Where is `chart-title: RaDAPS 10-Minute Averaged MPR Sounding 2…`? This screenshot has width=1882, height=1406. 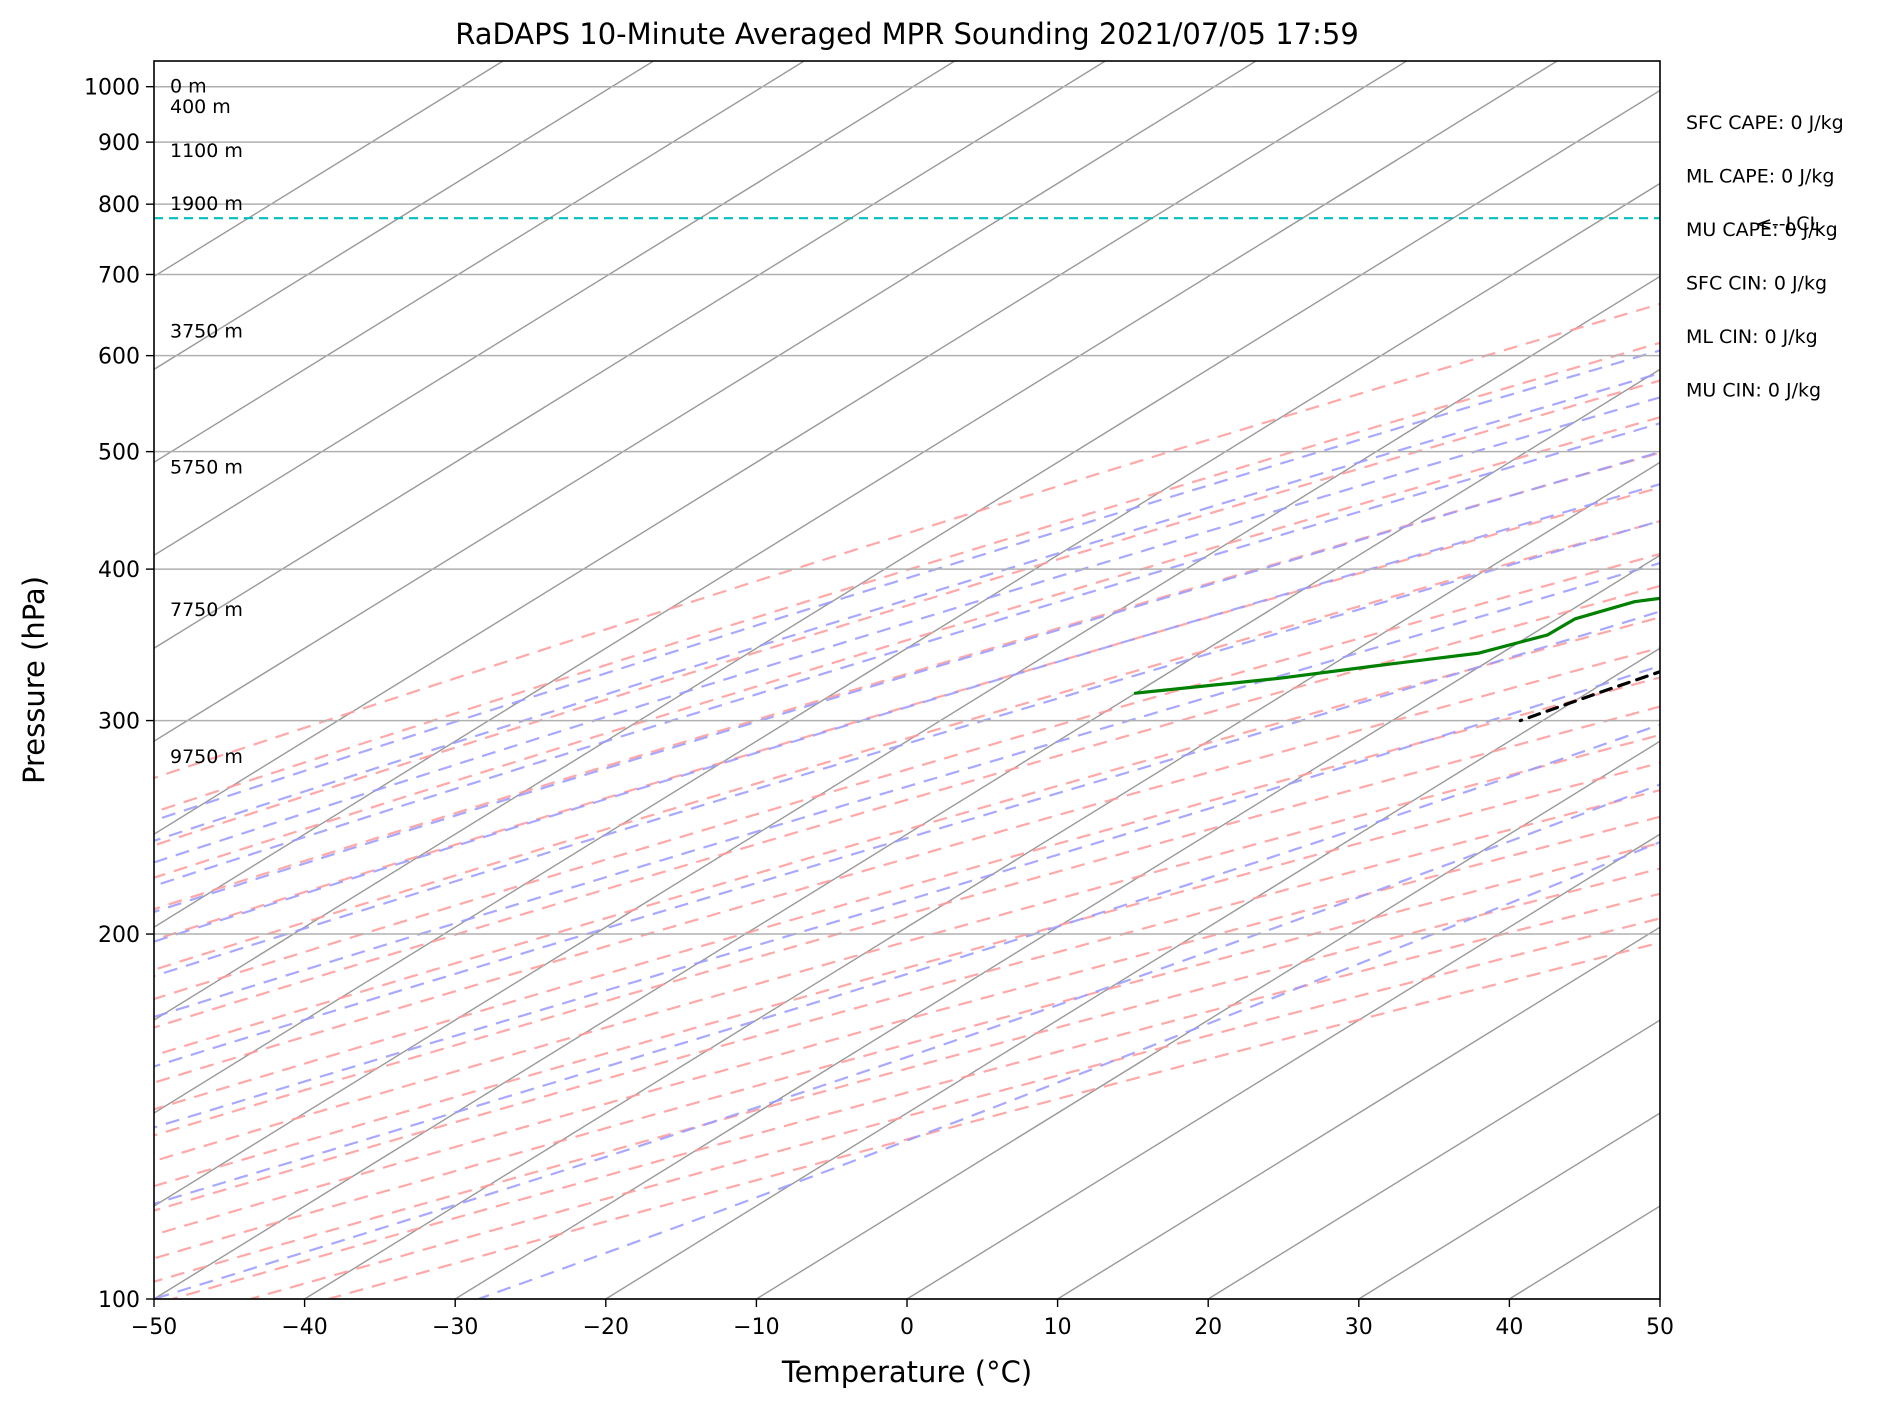 chart-title: RaDAPS 10-Minute Averaged MPR Sounding 2… is located at coordinates (907, 34).